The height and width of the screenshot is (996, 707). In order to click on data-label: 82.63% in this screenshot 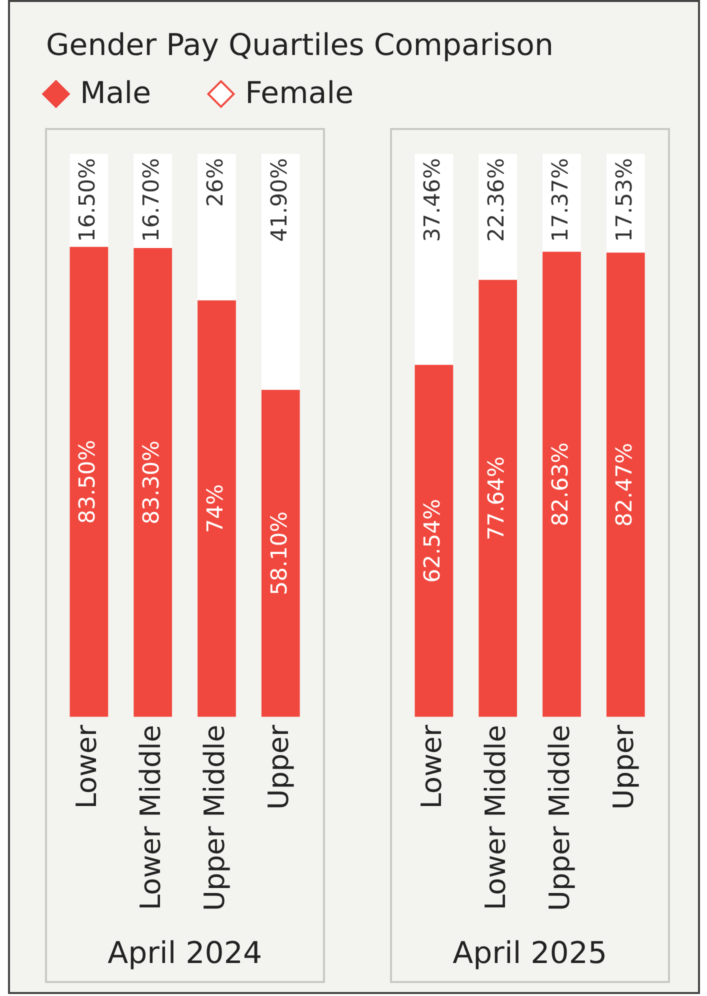, I will do `click(561, 484)`.